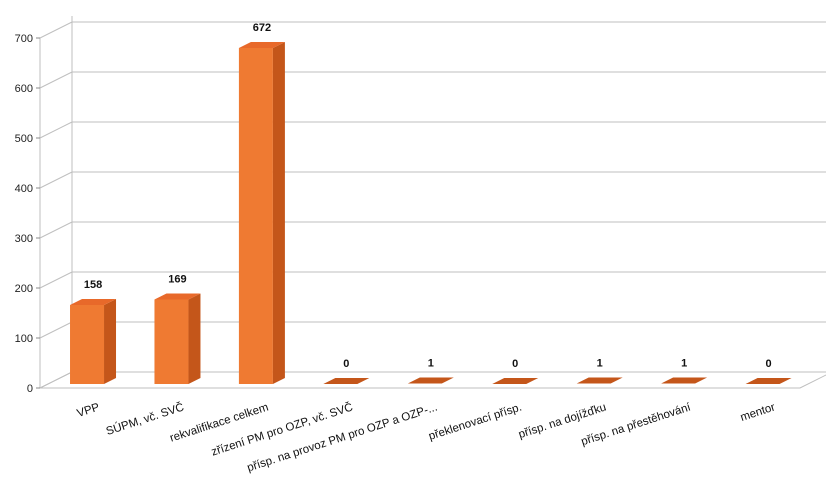  What do you see at coordinates (89, 410) in the screenshot?
I see `x-tick-label: VPP` at bounding box center [89, 410].